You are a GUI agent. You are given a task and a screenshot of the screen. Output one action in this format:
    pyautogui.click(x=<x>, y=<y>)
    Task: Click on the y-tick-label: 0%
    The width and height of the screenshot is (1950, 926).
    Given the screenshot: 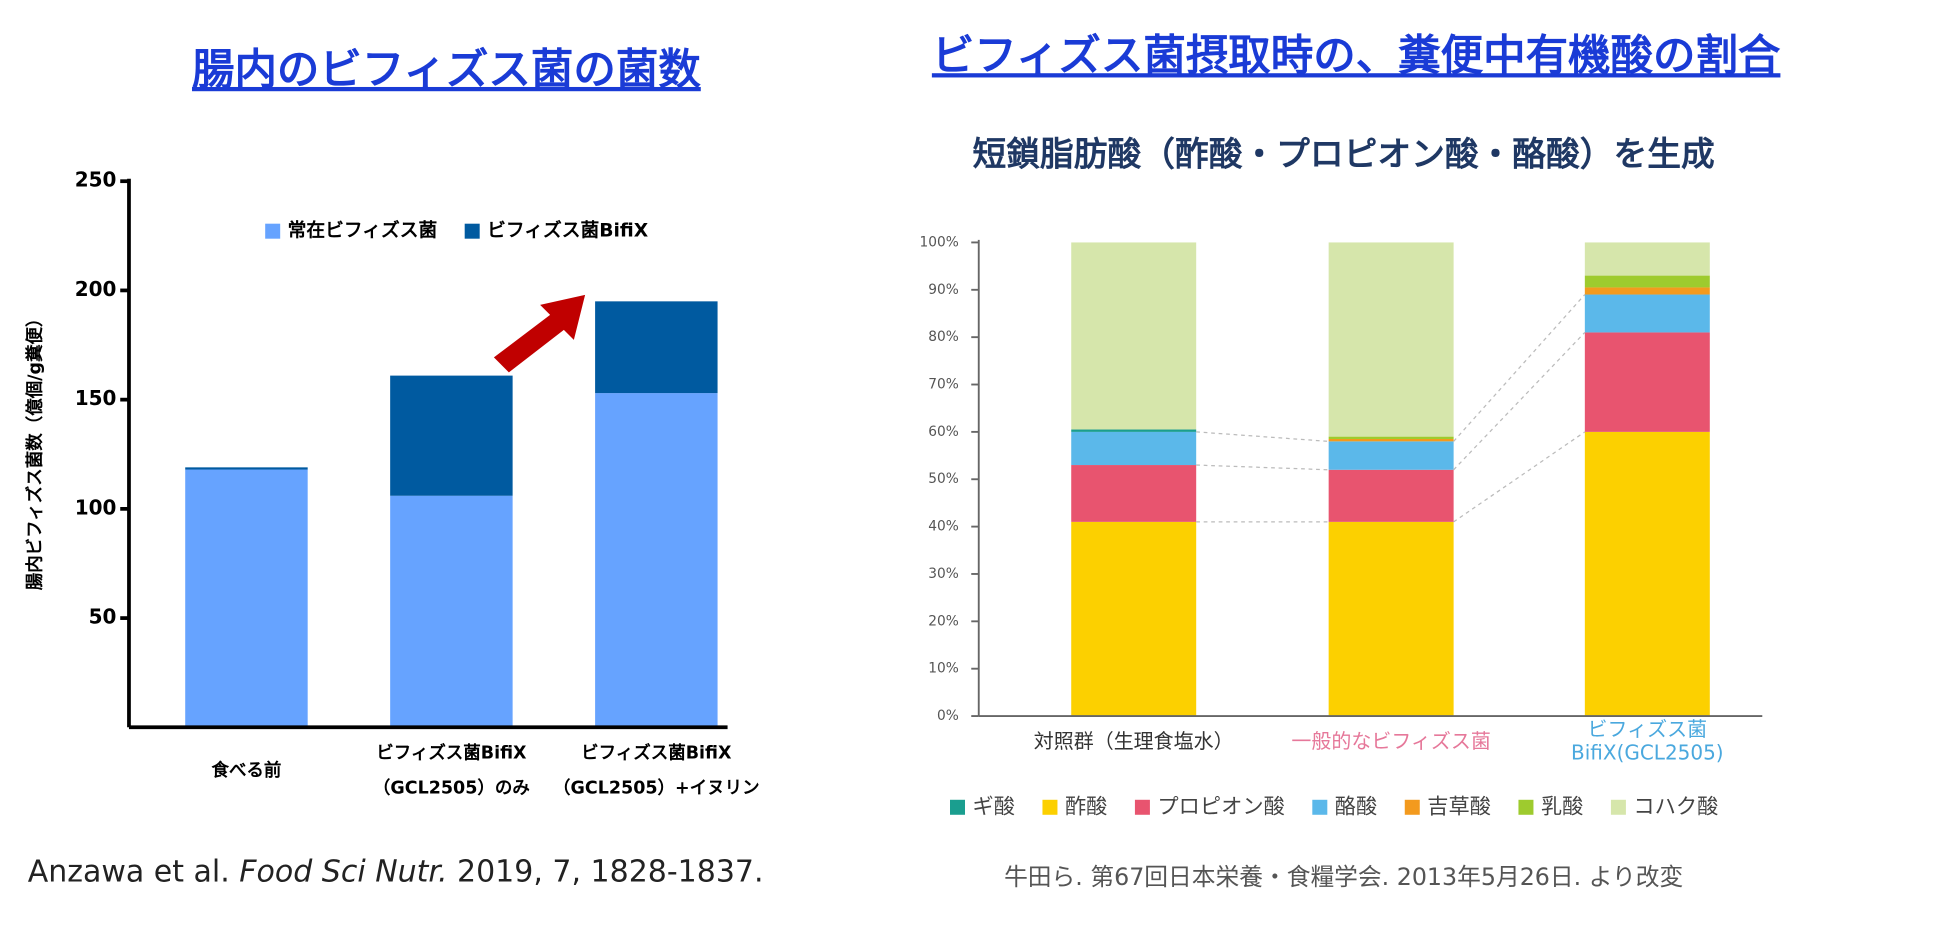 What is the action you would take?
    pyautogui.click(x=948, y=716)
    